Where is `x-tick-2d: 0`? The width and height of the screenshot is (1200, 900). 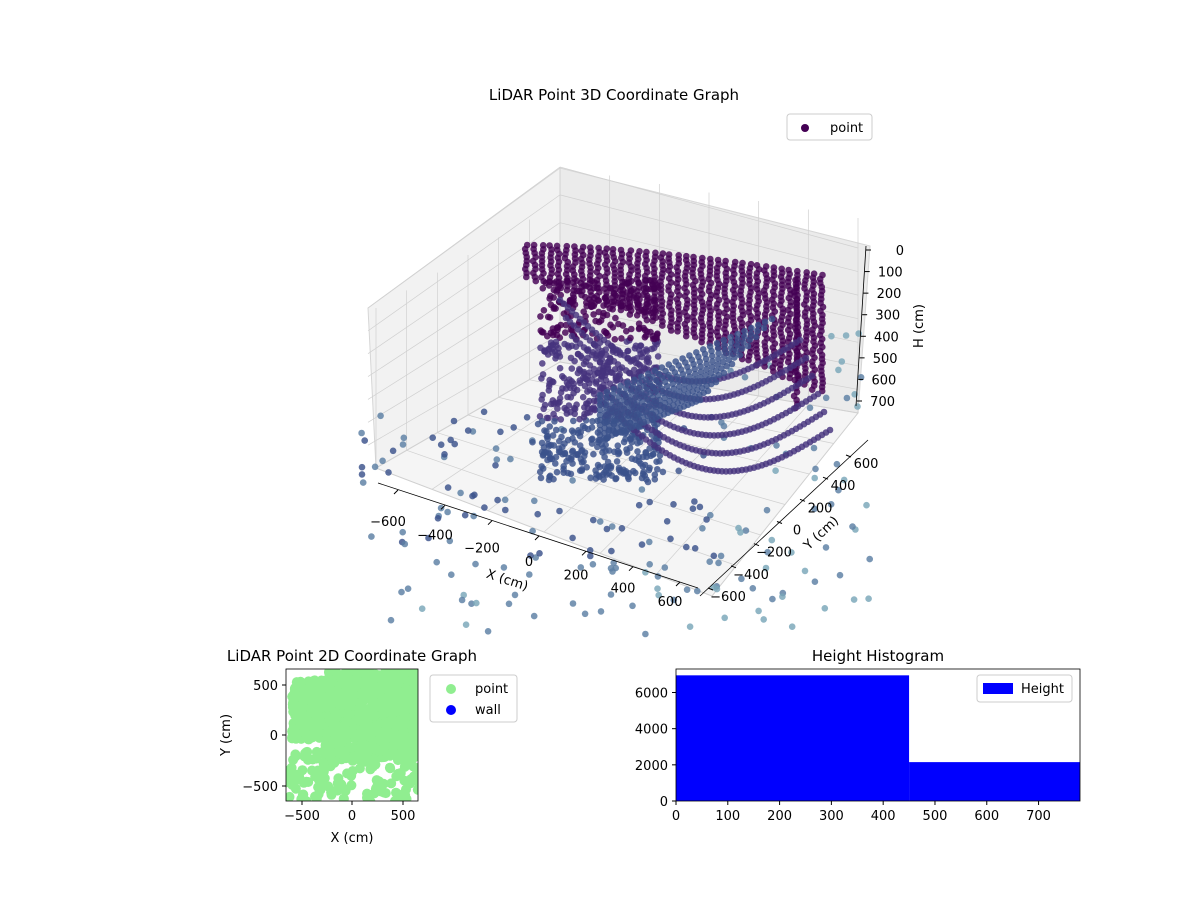 x-tick-2d: 0 is located at coordinates (352, 816).